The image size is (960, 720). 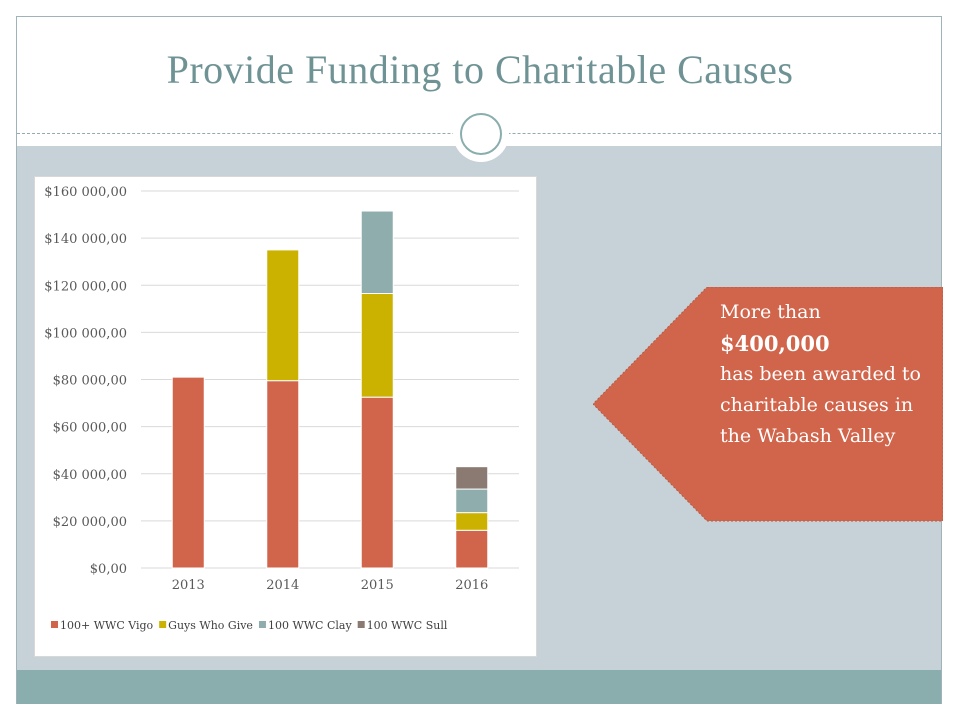 I want to click on legend-label: Guys Who Give, so click(x=210, y=625).